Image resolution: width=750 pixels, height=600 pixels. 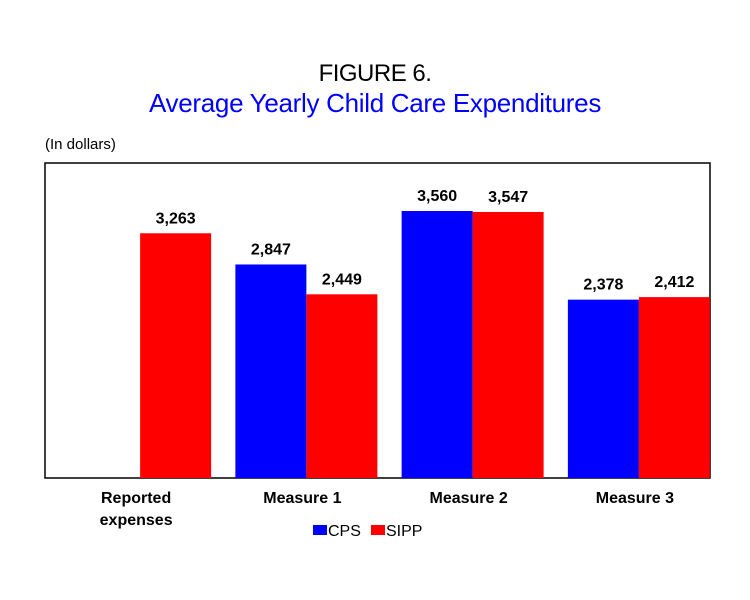 I want to click on data-label-sipp-0: 3,263, so click(x=176, y=218).